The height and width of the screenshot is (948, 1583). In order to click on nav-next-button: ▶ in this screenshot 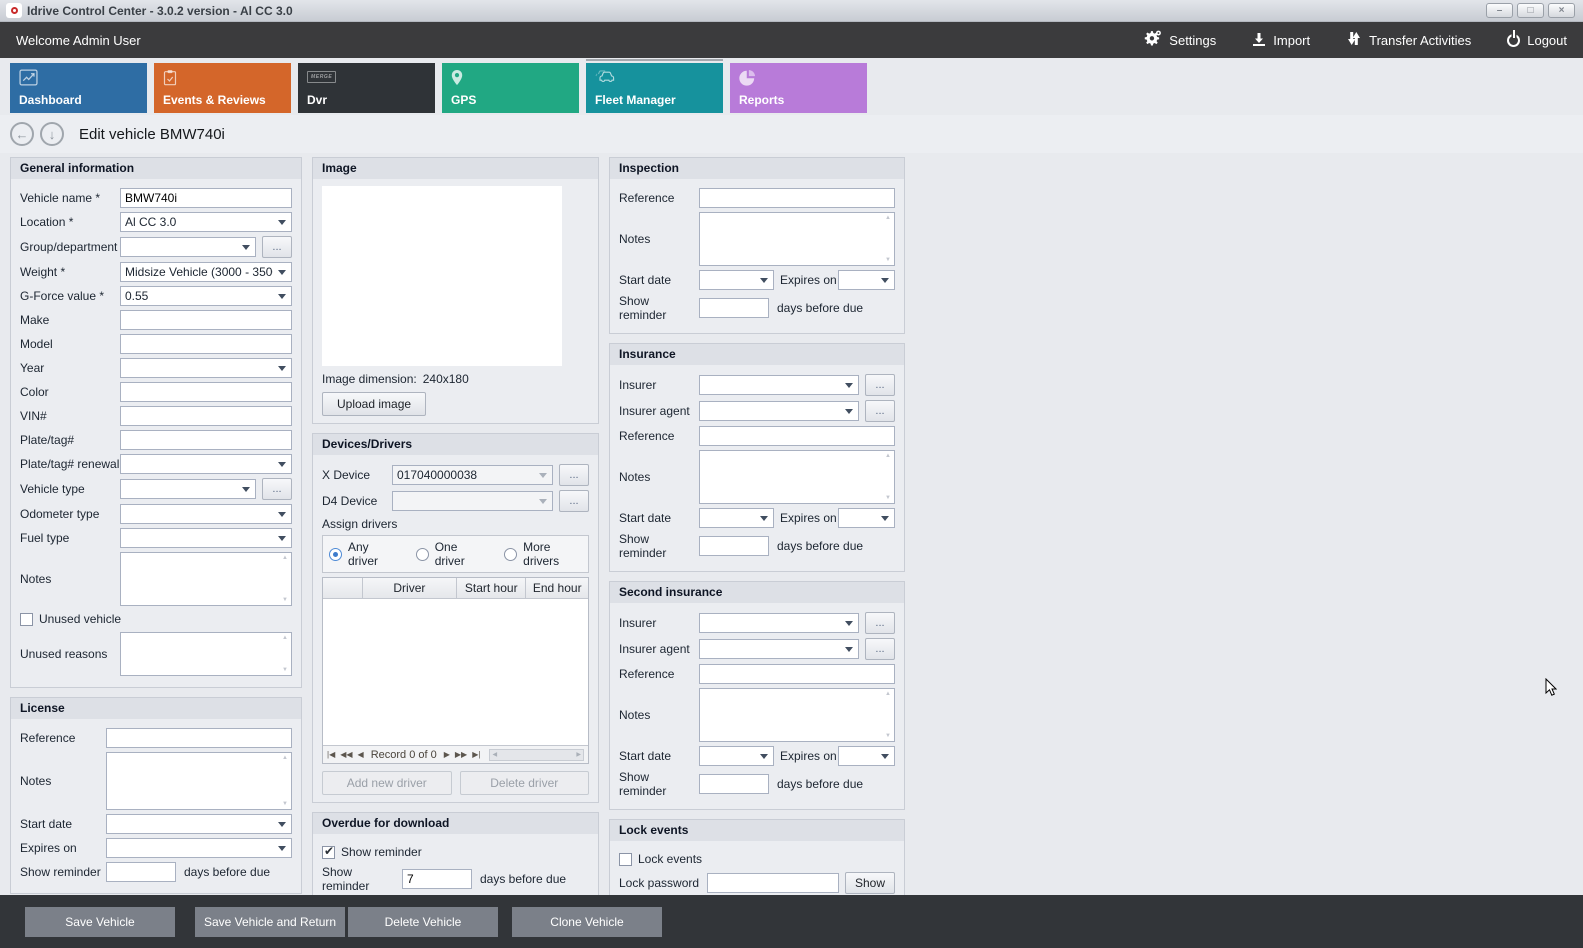, I will do `click(446, 754)`.